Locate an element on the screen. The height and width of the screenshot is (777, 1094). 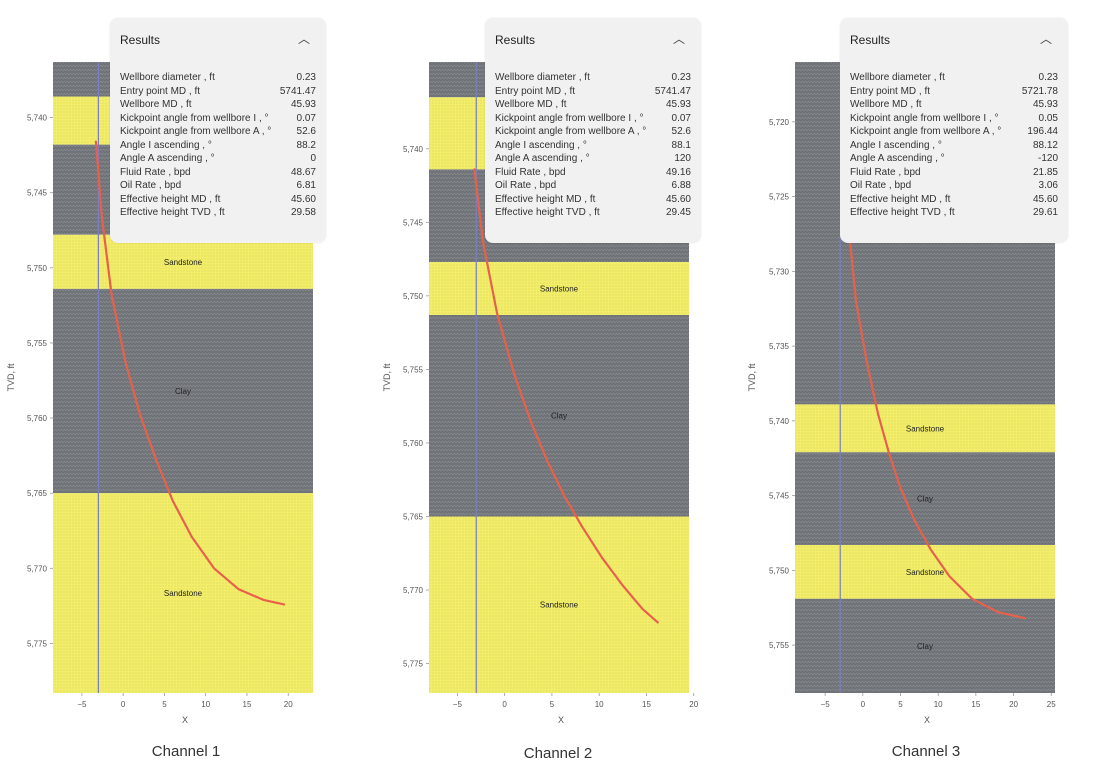
results-row: Angle A ascending , ° 0 is located at coordinates (218, 158).